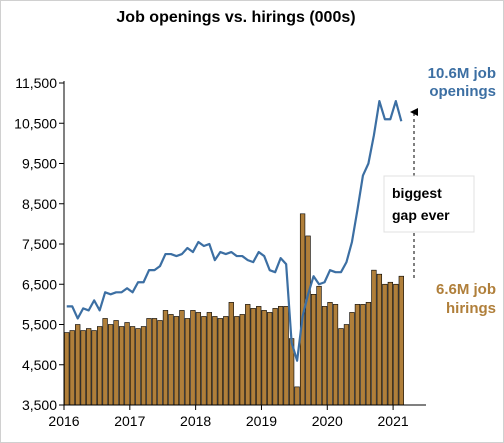 The height and width of the screenshot is (443, 504). Describe the element at coordinates (429, 204) in the screenshot. I see `gap-label-box` at that location.